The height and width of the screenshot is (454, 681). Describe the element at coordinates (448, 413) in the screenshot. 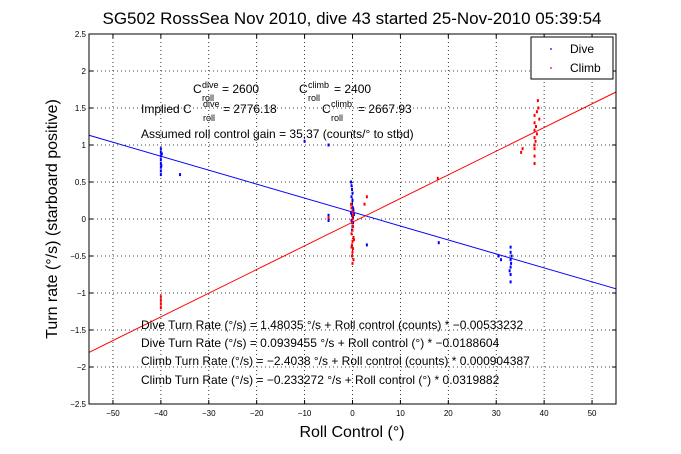

I see `x-tick-label: 20` at that location.